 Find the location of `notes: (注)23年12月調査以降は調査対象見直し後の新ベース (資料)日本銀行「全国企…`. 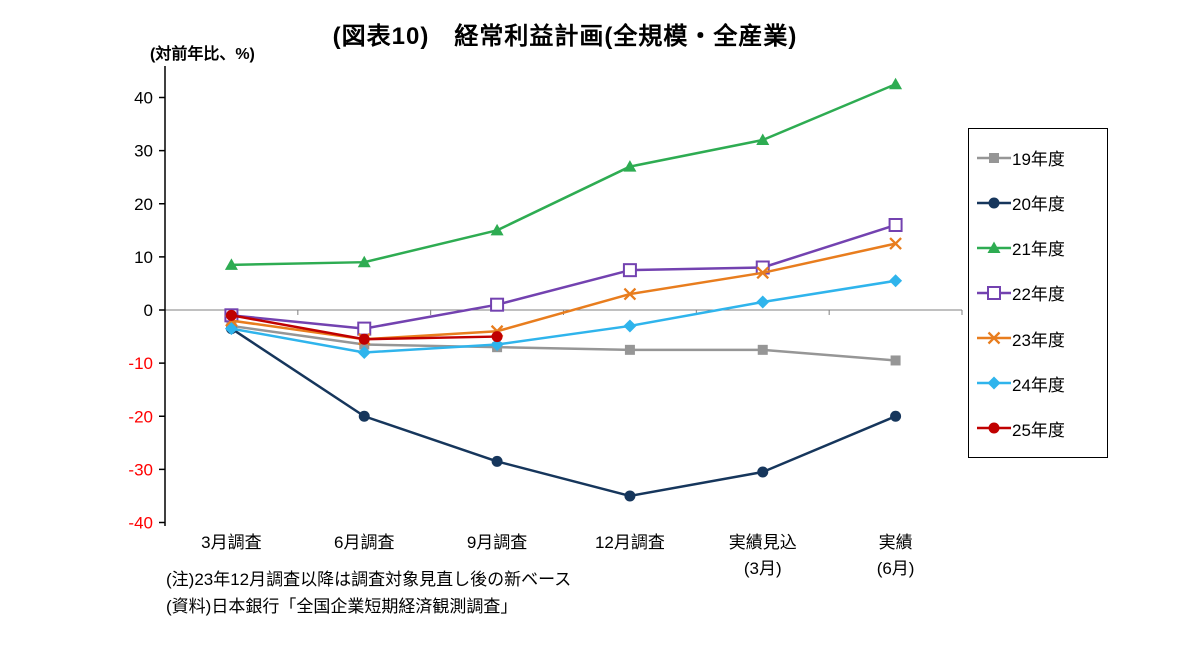

notes: (注)23年12月調査以降は調査対象見直し後の新ベース (資料)日本銀行「全国企… is located at coordinates (368, 593).